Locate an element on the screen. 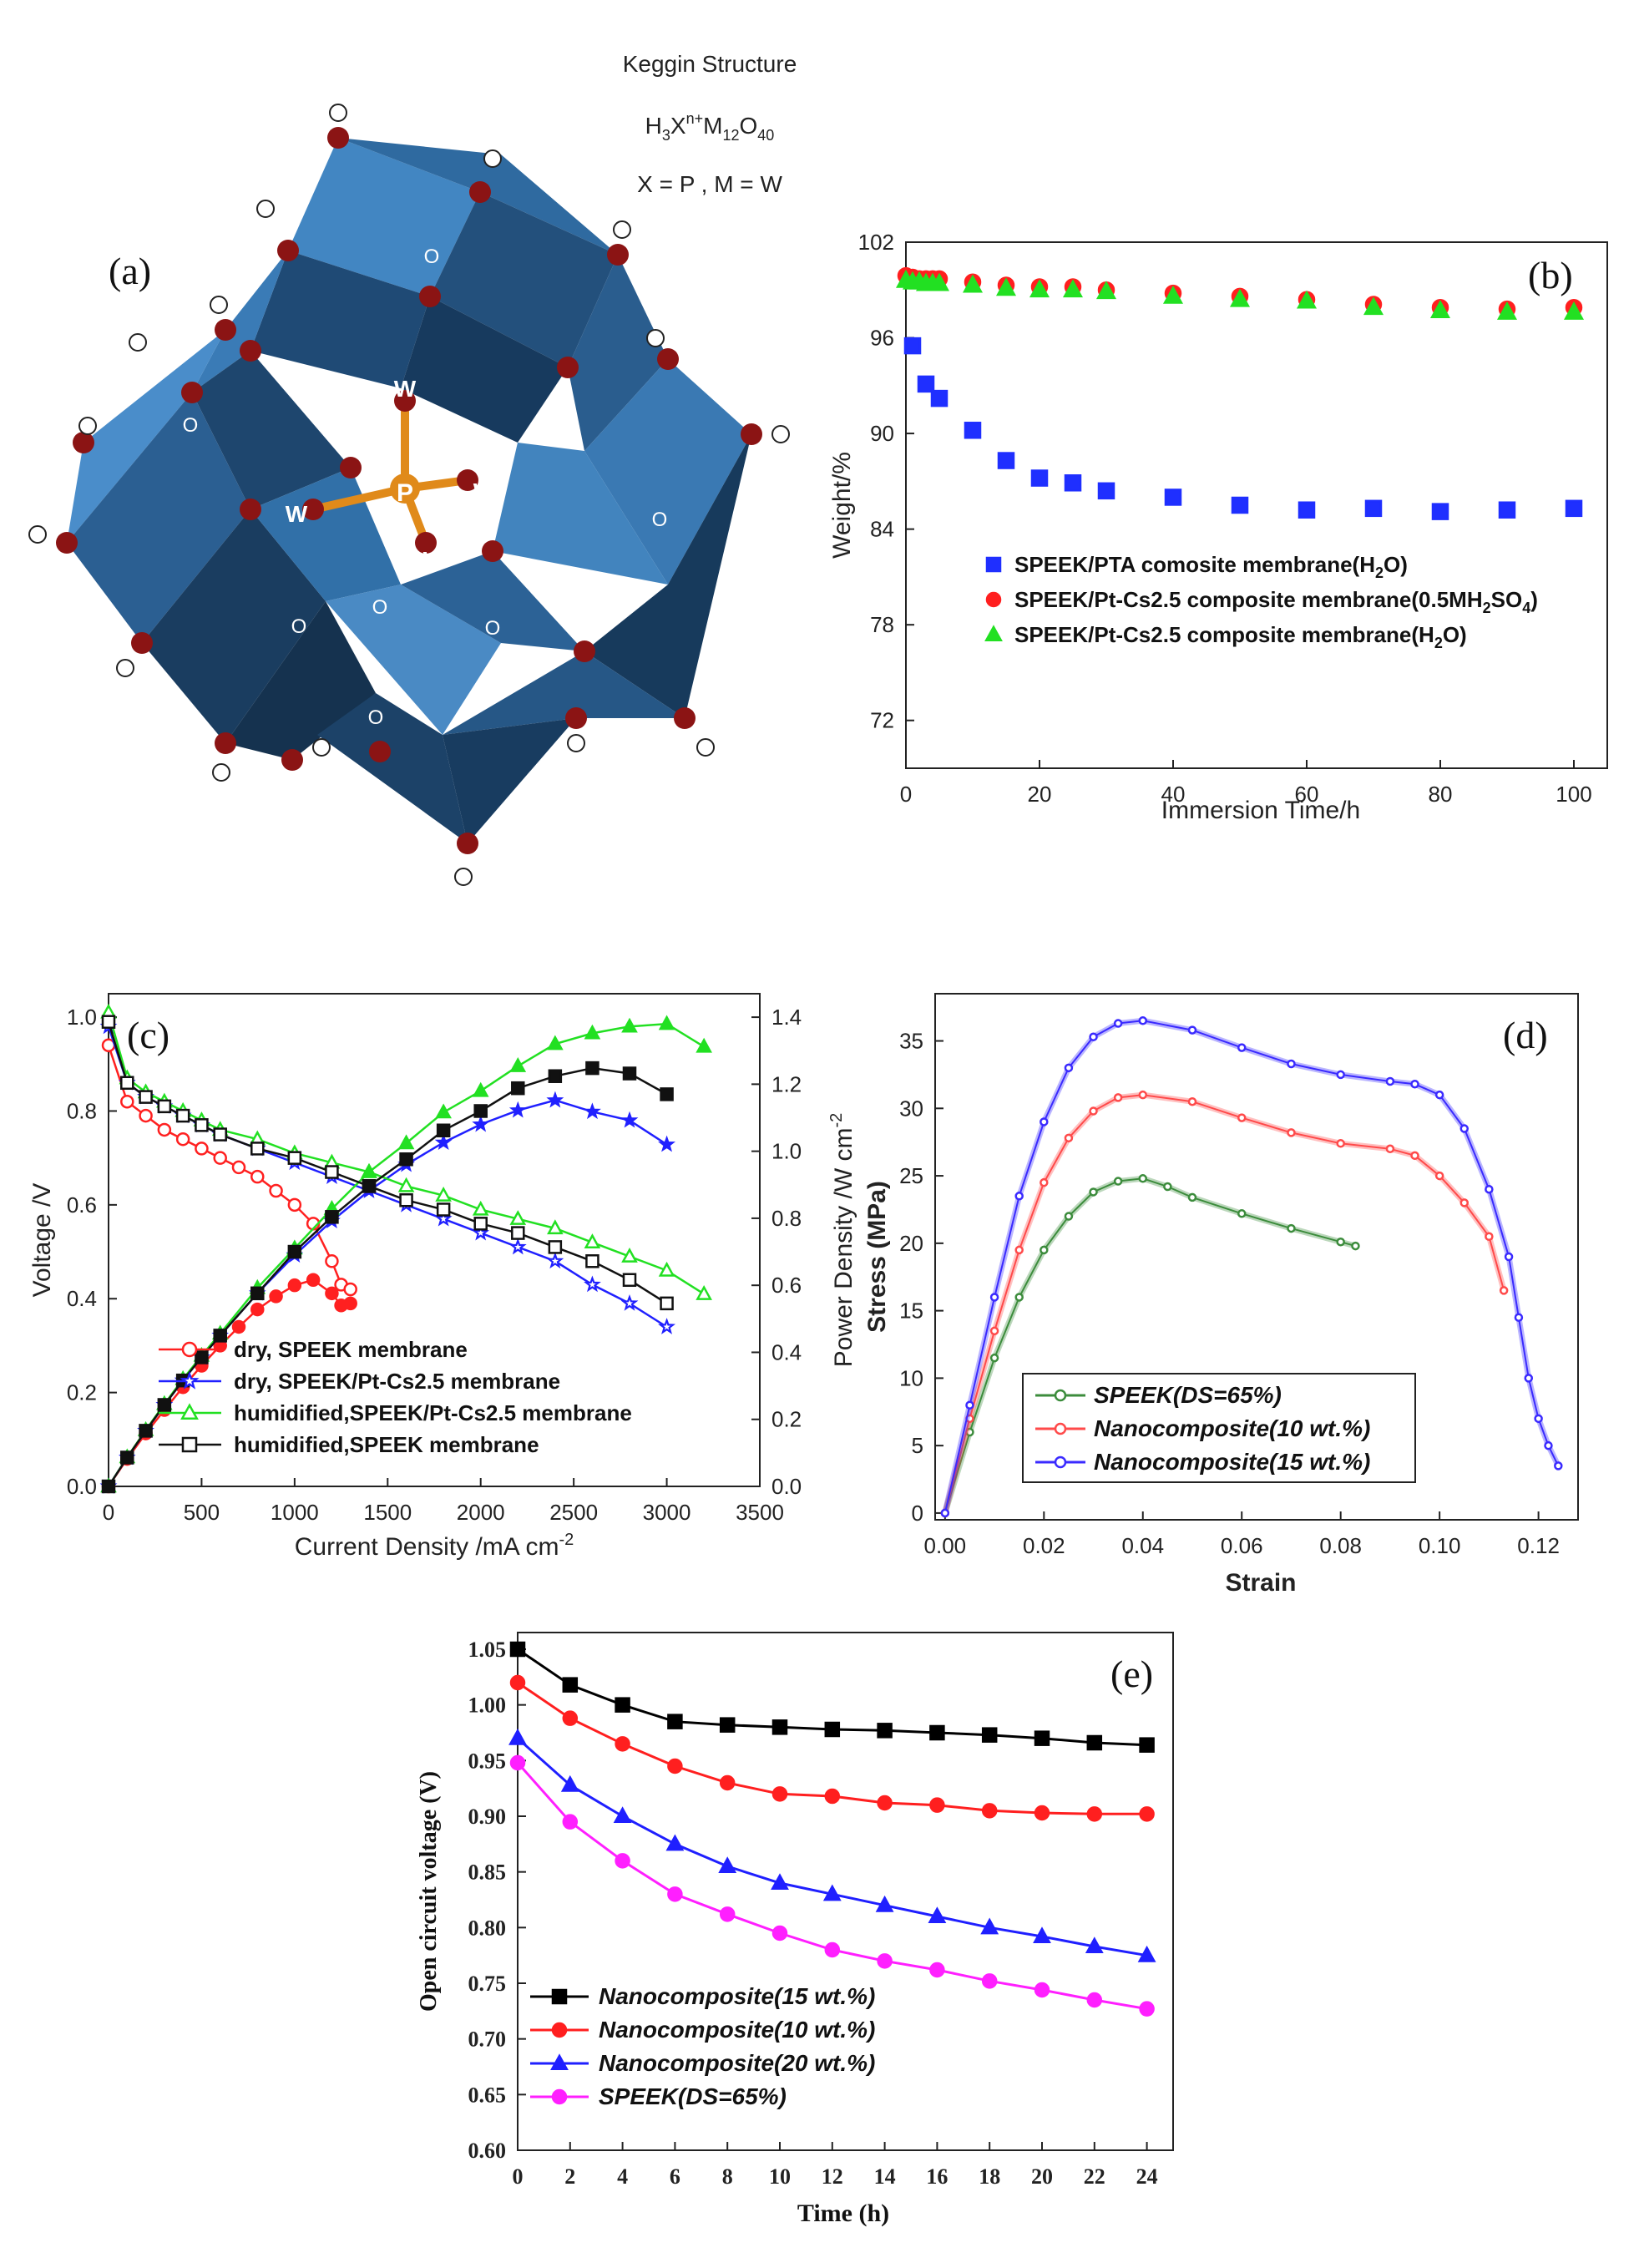 The image size is (1639, 2268). x-tick-label: 4 is located at coordinates (622, 2176).